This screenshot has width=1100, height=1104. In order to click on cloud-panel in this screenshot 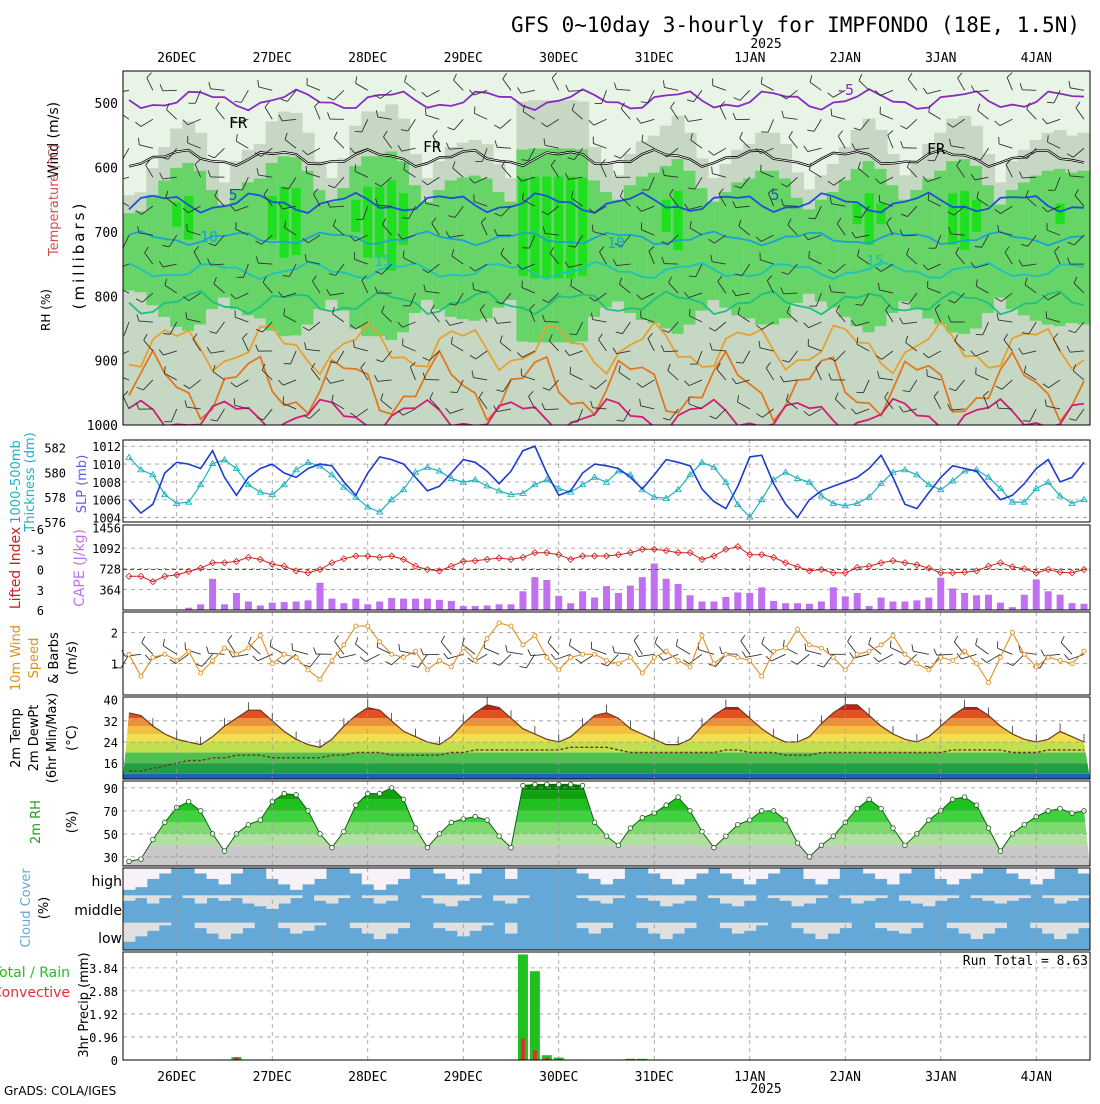, I will do `click(607, 909)`.